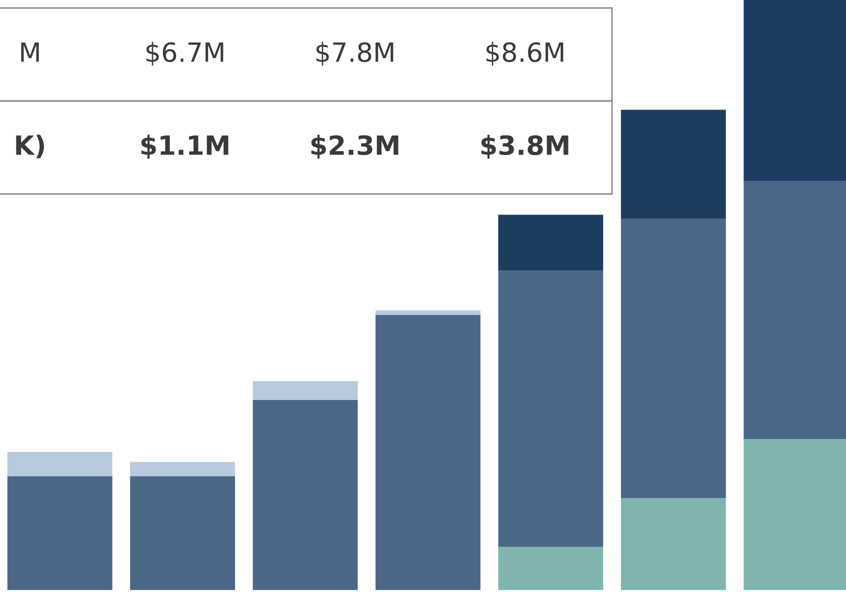 The image size is (846, 592). What do you see at coordinates (30, 52) in the screenshot?
I see `annotation: M` at bounding box center [30, 52].